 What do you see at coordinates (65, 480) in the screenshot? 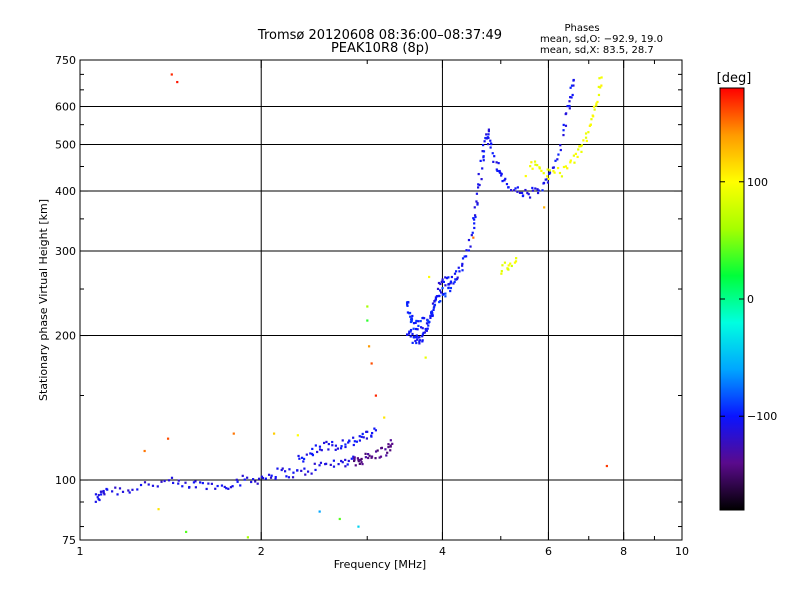
I see `y-tick-label: 100` at bounding box center [65, 480].